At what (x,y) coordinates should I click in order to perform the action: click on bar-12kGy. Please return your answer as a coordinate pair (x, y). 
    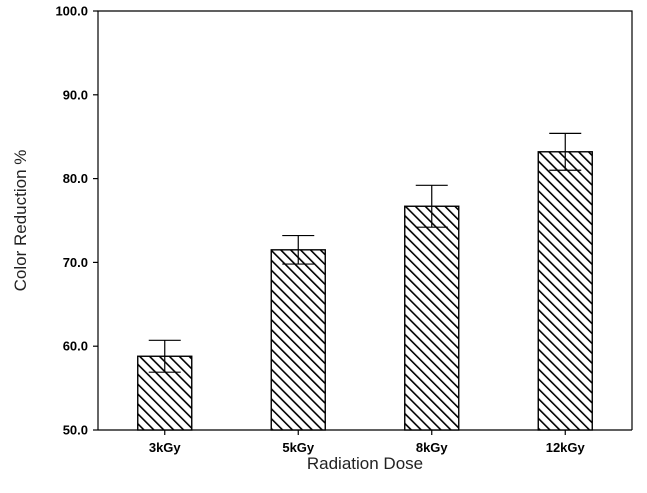
    Looking at the image, I should click on (565, 291).